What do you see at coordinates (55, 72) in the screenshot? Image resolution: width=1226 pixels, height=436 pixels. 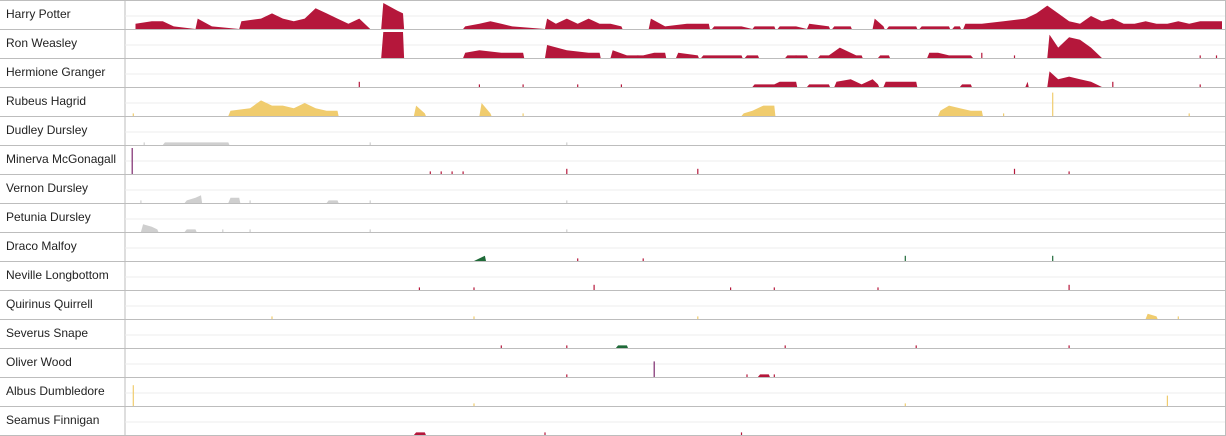 I see `row-label: Hermione Granger` at bounding box center [55, 72].